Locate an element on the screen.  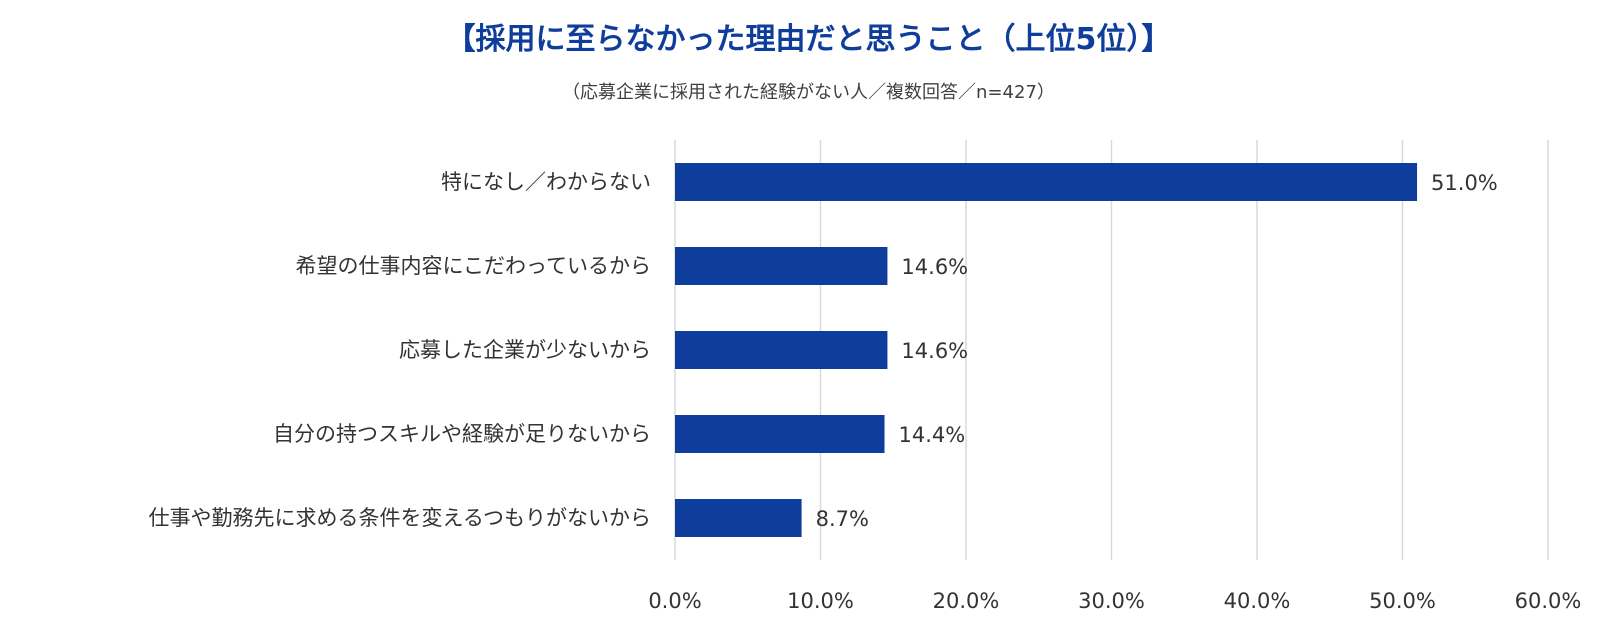
x-tick-label-2: 20.0% is located at coordinates (966, 601).